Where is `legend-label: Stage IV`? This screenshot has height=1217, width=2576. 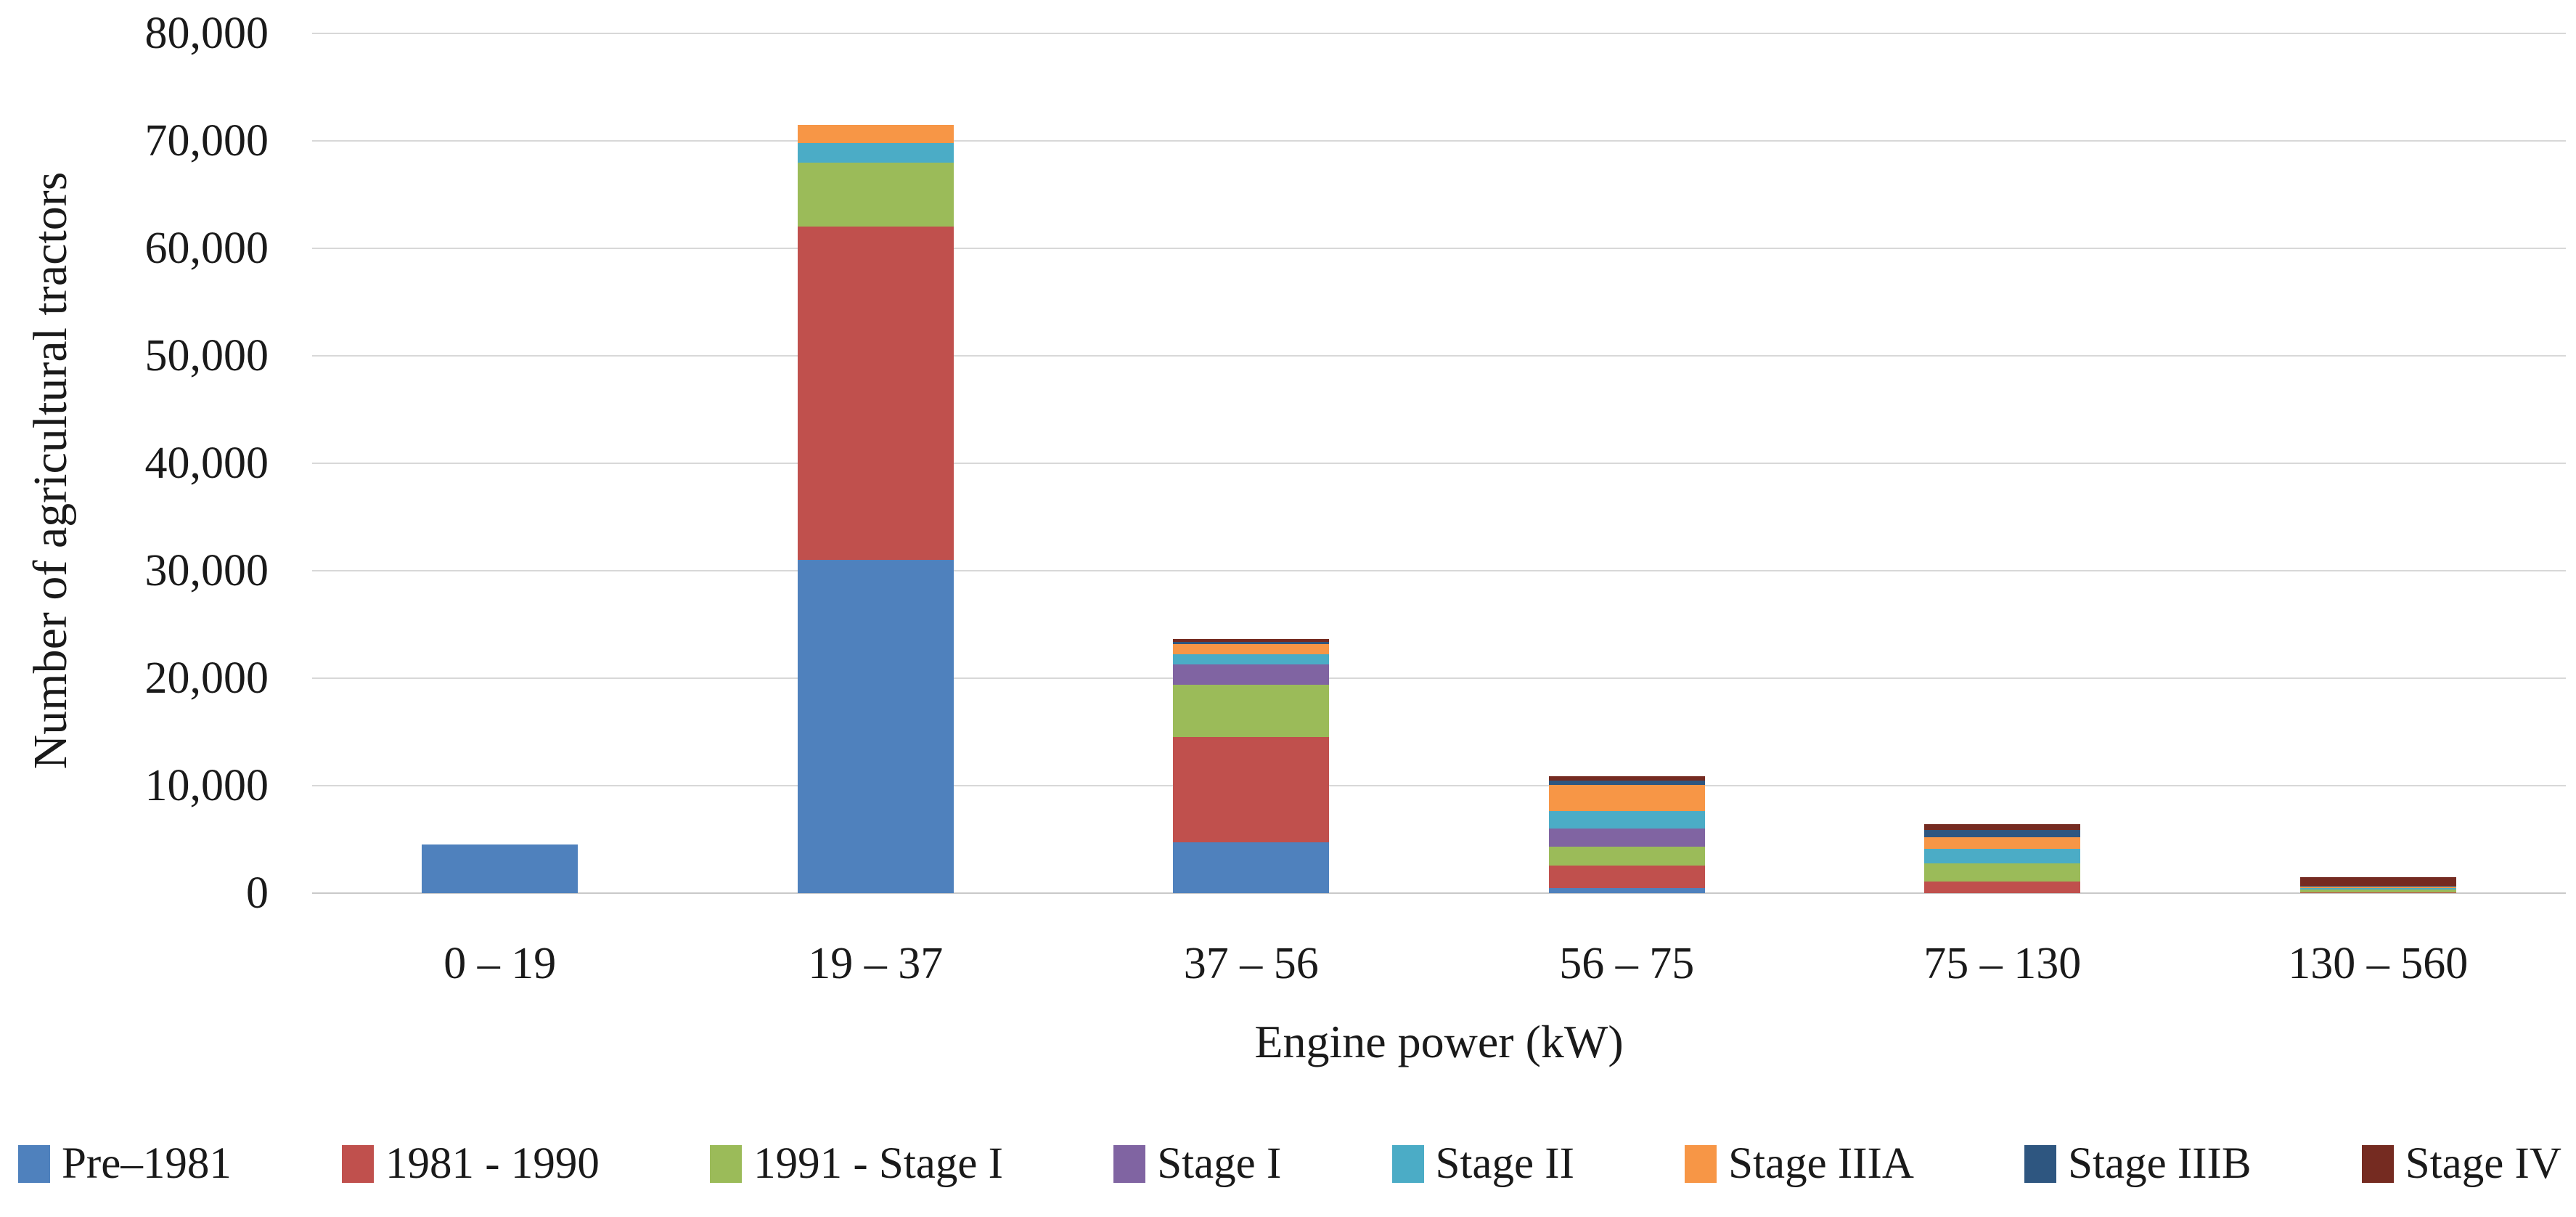 legend-label: Stage IV is located at coordinates (2483, 1163).